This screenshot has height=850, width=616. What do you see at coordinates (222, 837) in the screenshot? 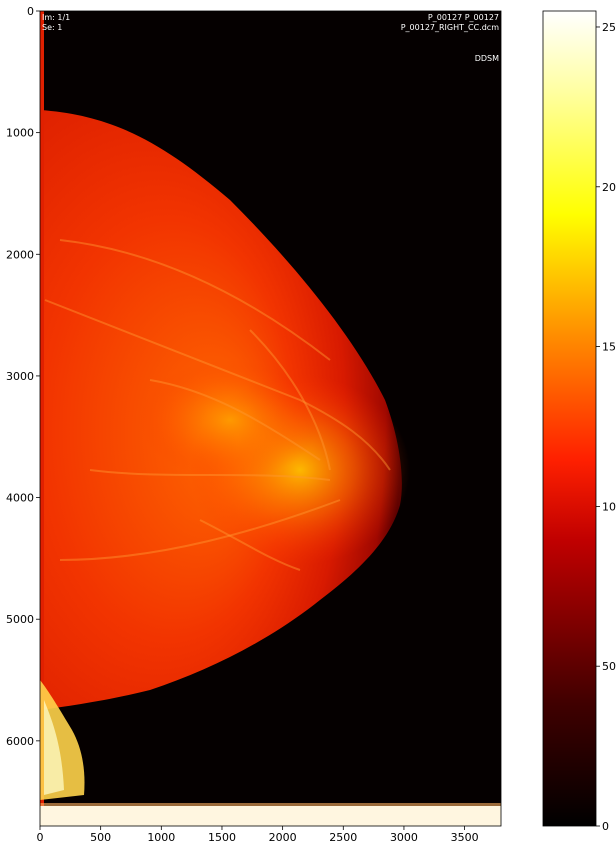
I see `x-tick-label: 1500` at bounding box center [222, 837].